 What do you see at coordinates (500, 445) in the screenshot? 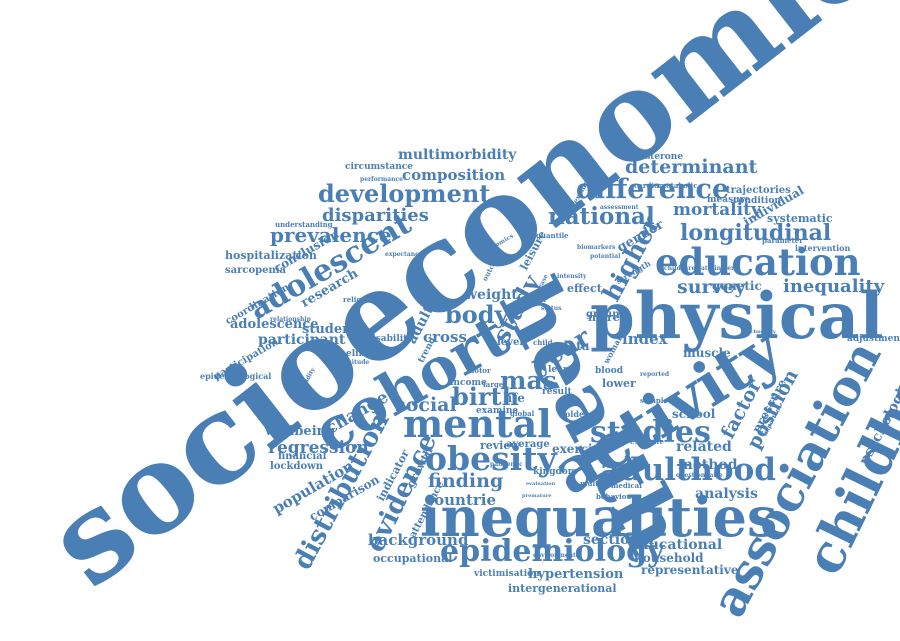
I see `word-review: review` at bounding box center [500, 445].